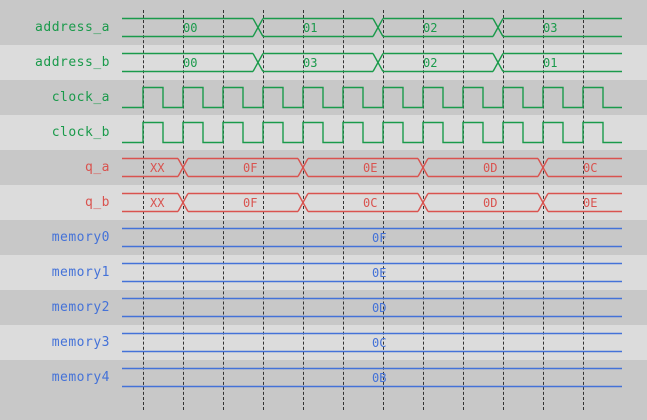 This screenshot has width=647, height=420. I want to click on signal-label-address_a: address_a, so click(72, 27).